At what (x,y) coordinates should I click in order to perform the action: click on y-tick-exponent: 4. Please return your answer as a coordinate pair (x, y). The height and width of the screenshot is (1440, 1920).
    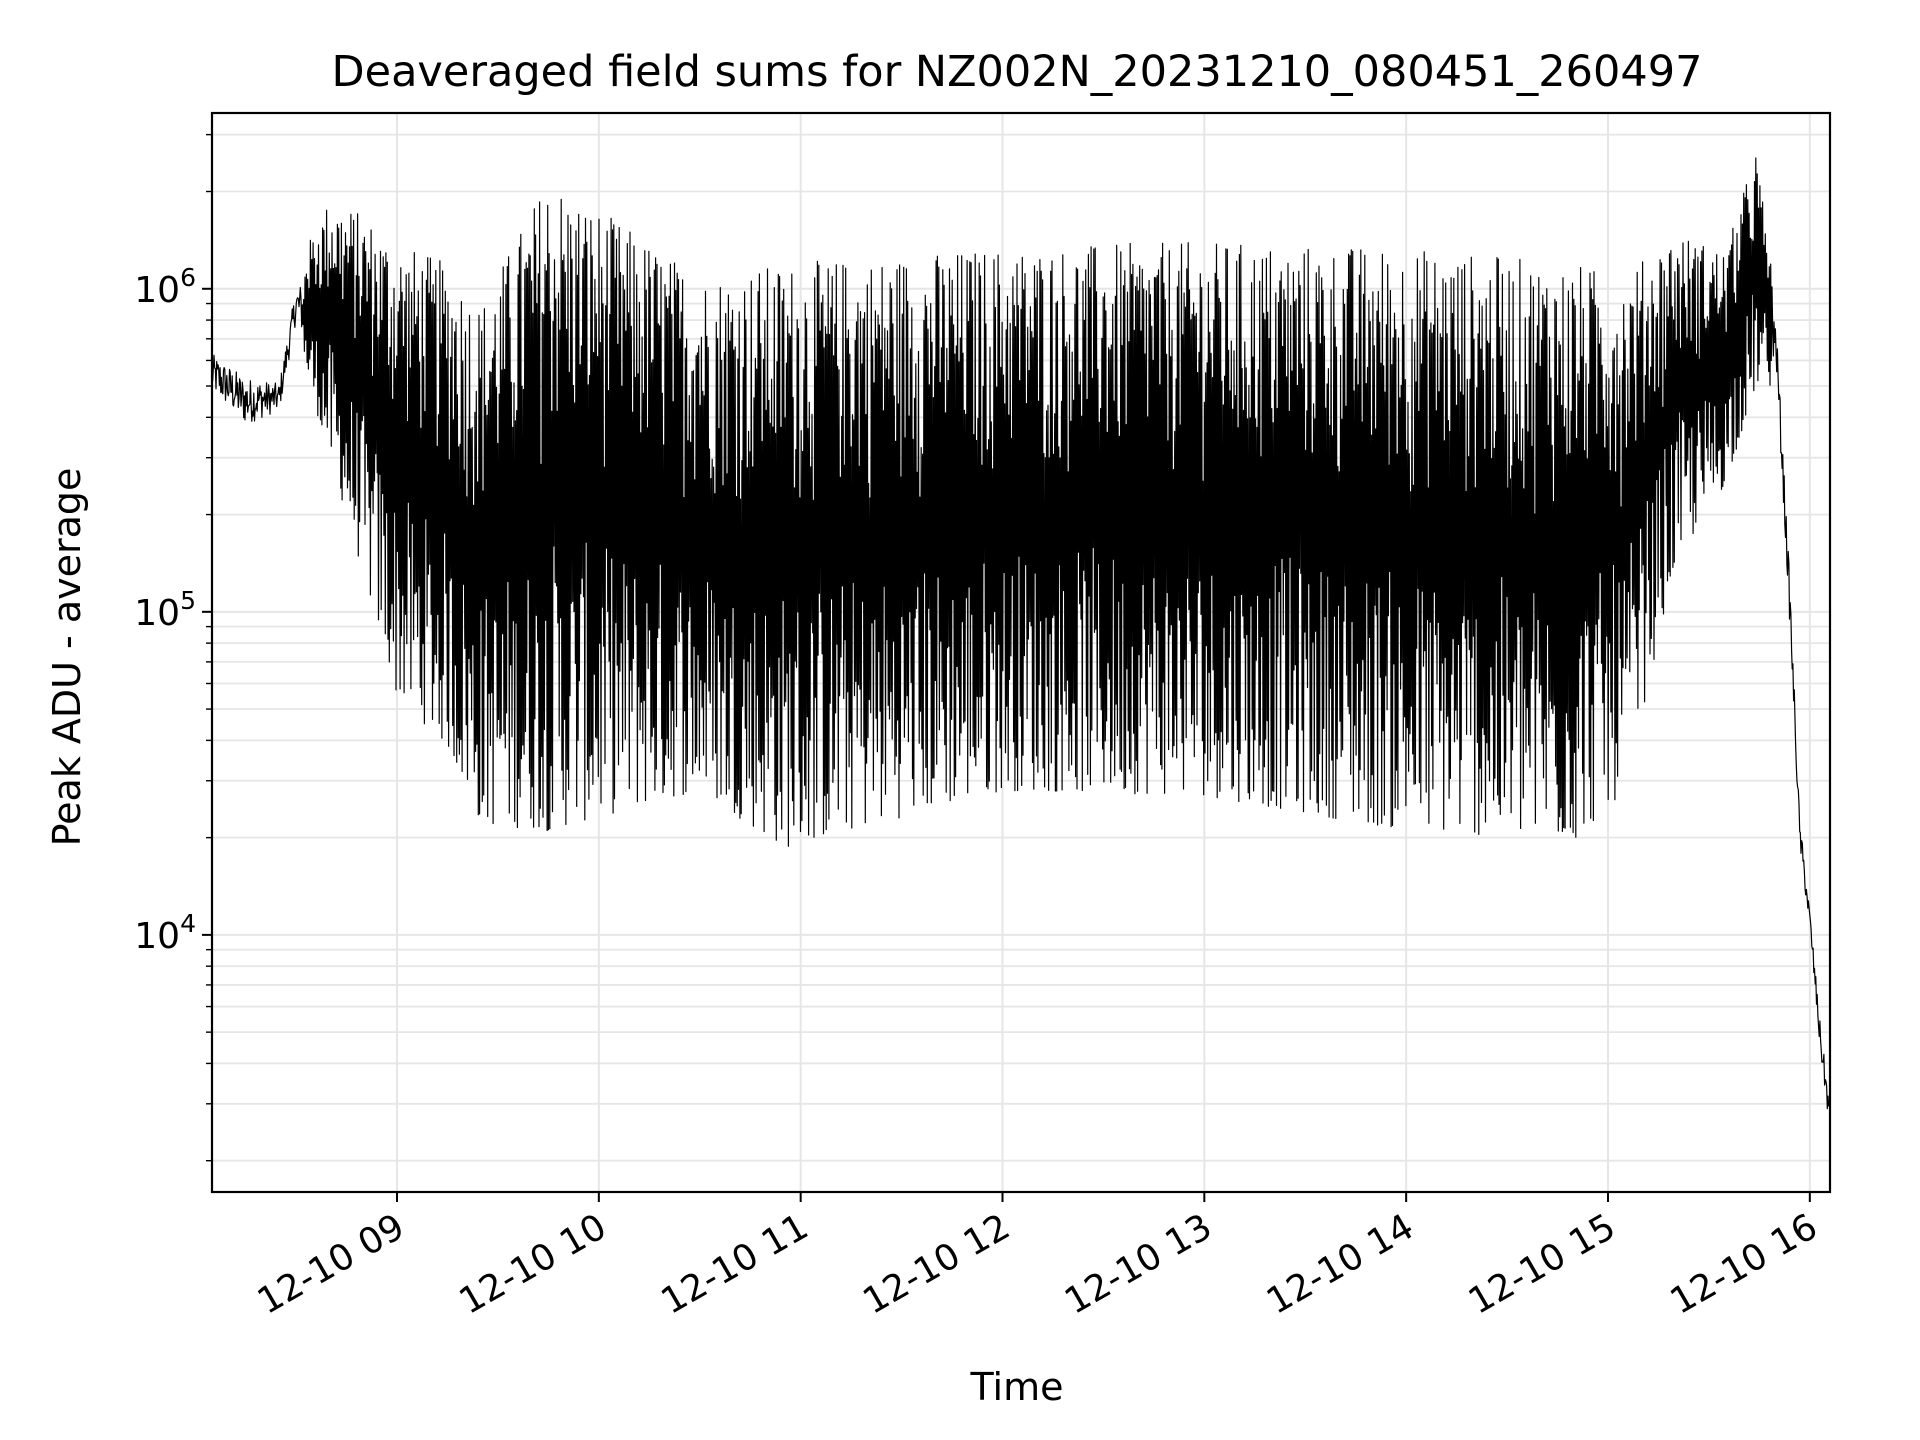
    Looking at the image, I should click on (188, 923).